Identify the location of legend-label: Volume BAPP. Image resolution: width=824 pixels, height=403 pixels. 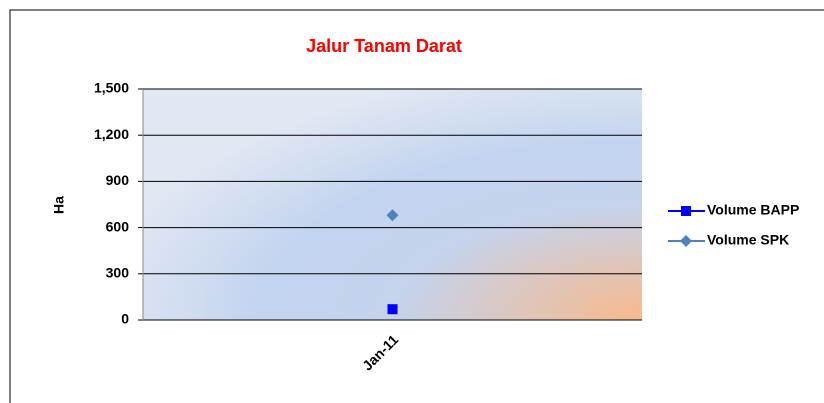
(753, 210).